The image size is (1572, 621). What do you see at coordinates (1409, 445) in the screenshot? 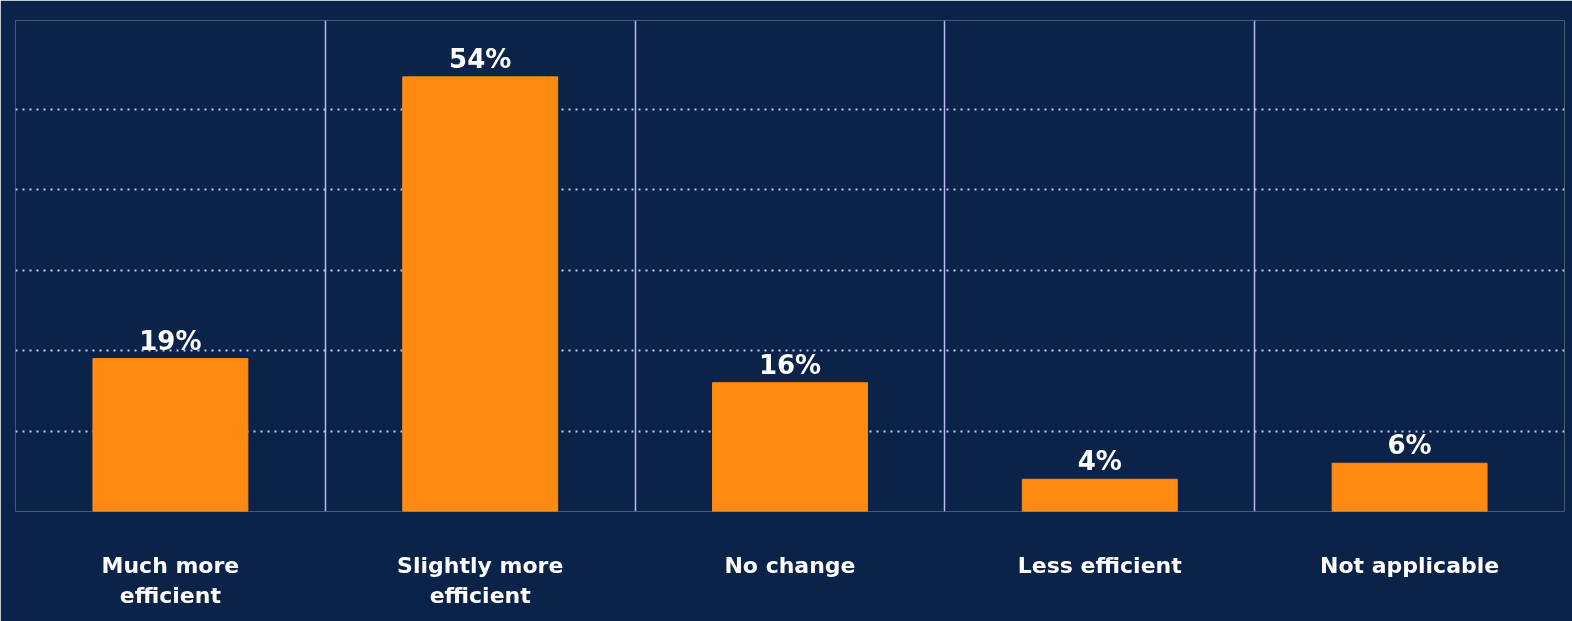
I see `data-label: 6%` at bounding box center [1409, 445].